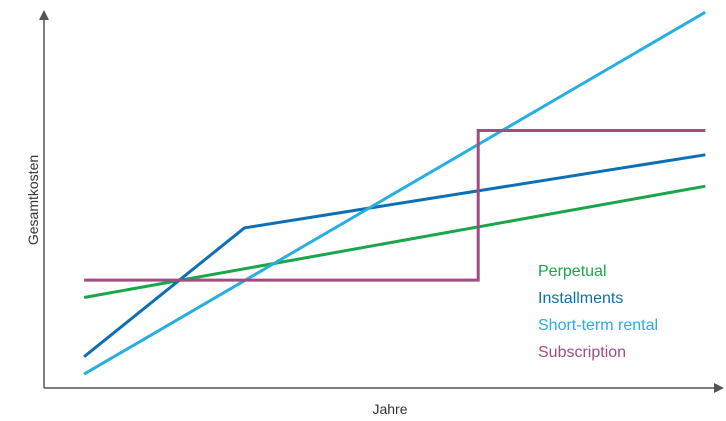 The width and height of the screenshot is (726, 421). Describe the element at coordinates (33, 200) in the screenshot. I see `y-axis-title: Gesamtkosten` at that location.